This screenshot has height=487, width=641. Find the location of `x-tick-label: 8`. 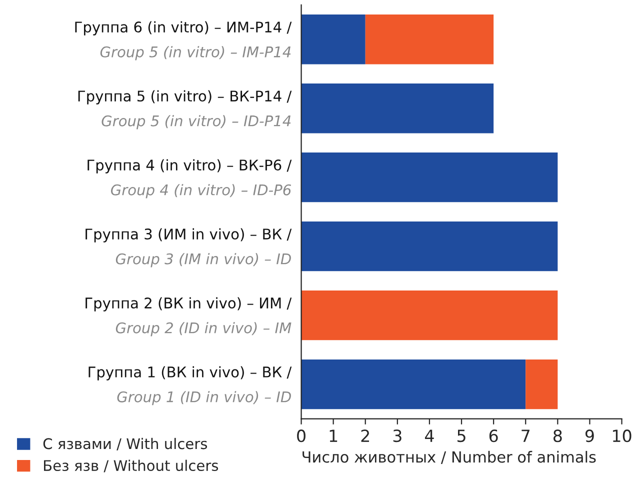

x-tick-label: 8 is located at coordinates (558, 436).